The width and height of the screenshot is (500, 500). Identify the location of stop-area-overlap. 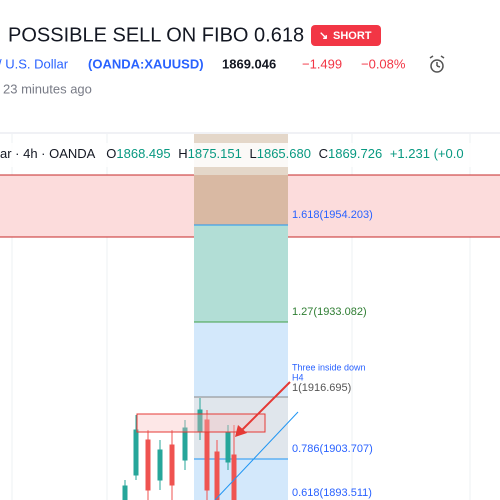
(241, 200).